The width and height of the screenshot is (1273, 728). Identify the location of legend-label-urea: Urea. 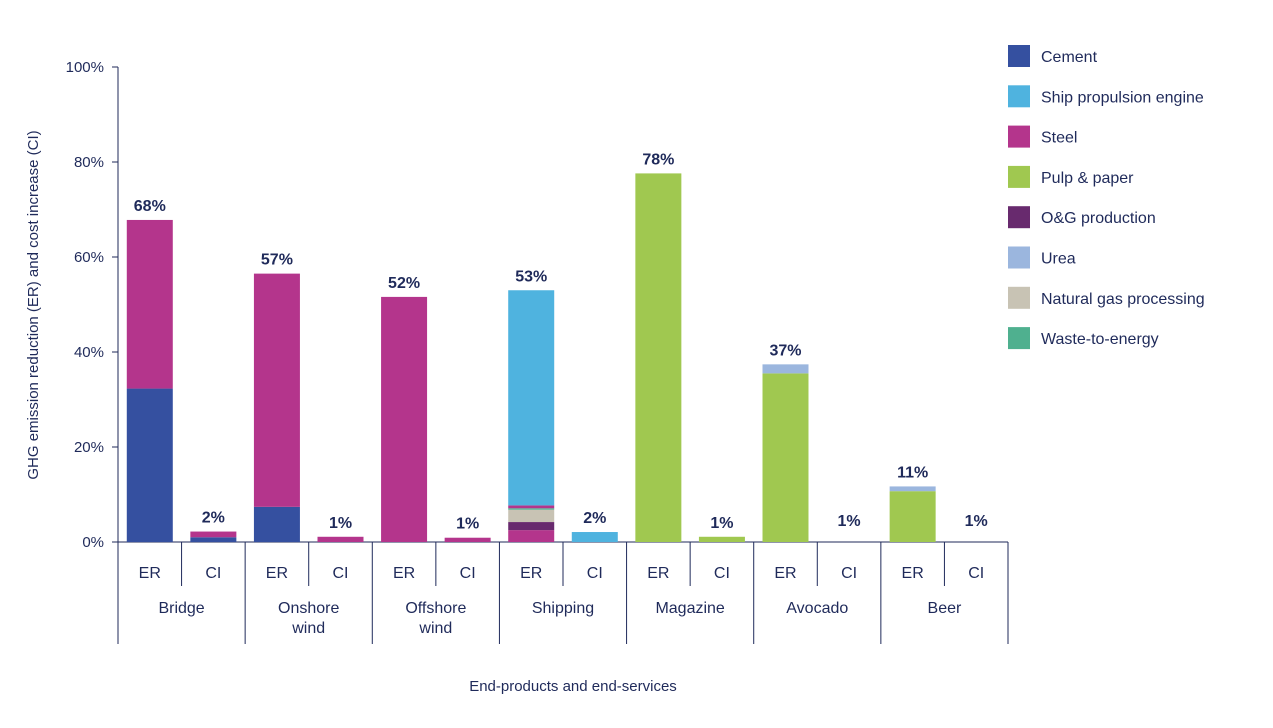
(1058, 259).